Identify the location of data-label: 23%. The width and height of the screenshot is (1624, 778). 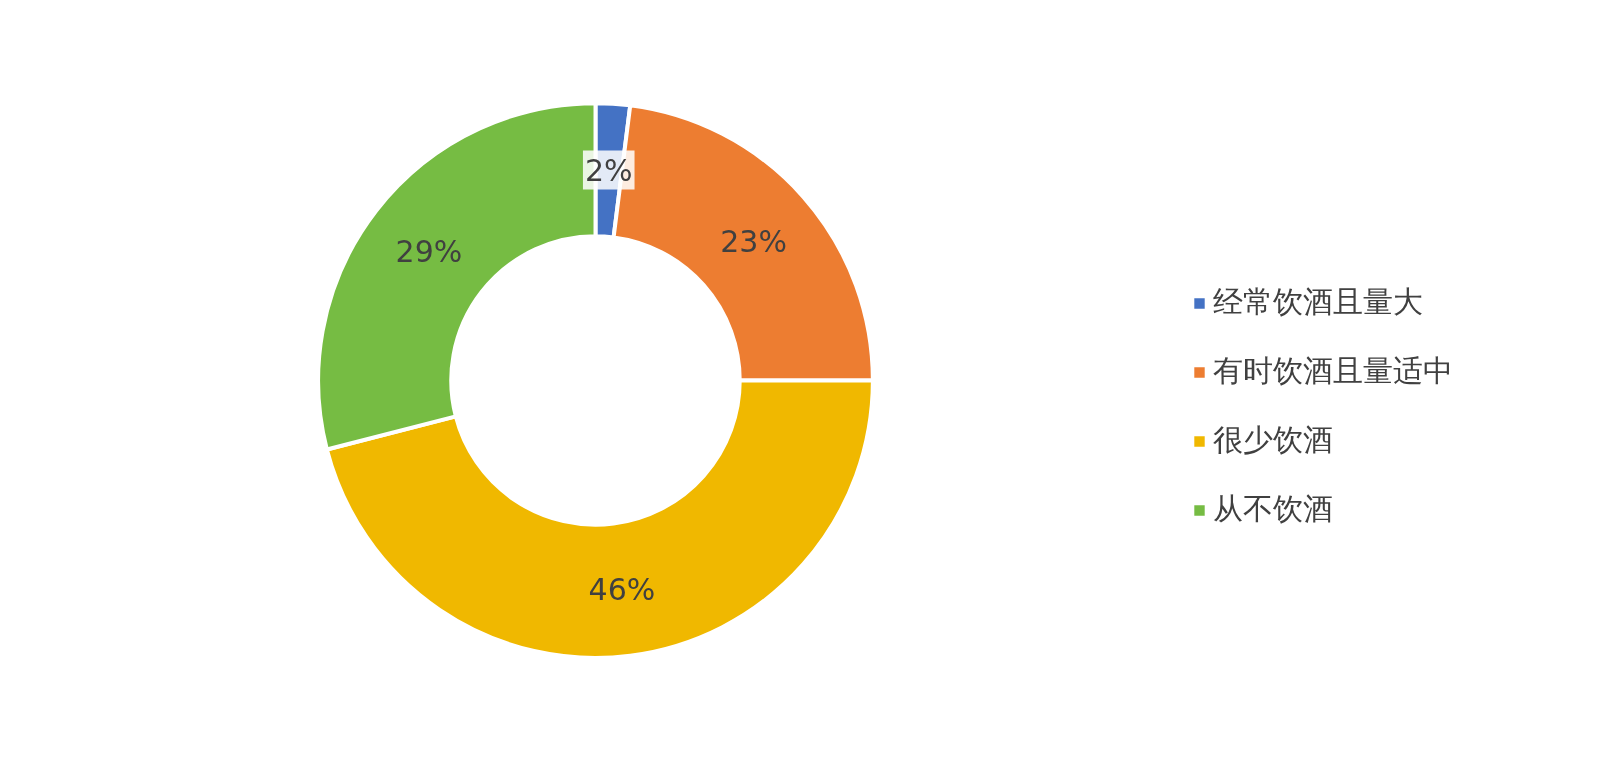
(753, 241).